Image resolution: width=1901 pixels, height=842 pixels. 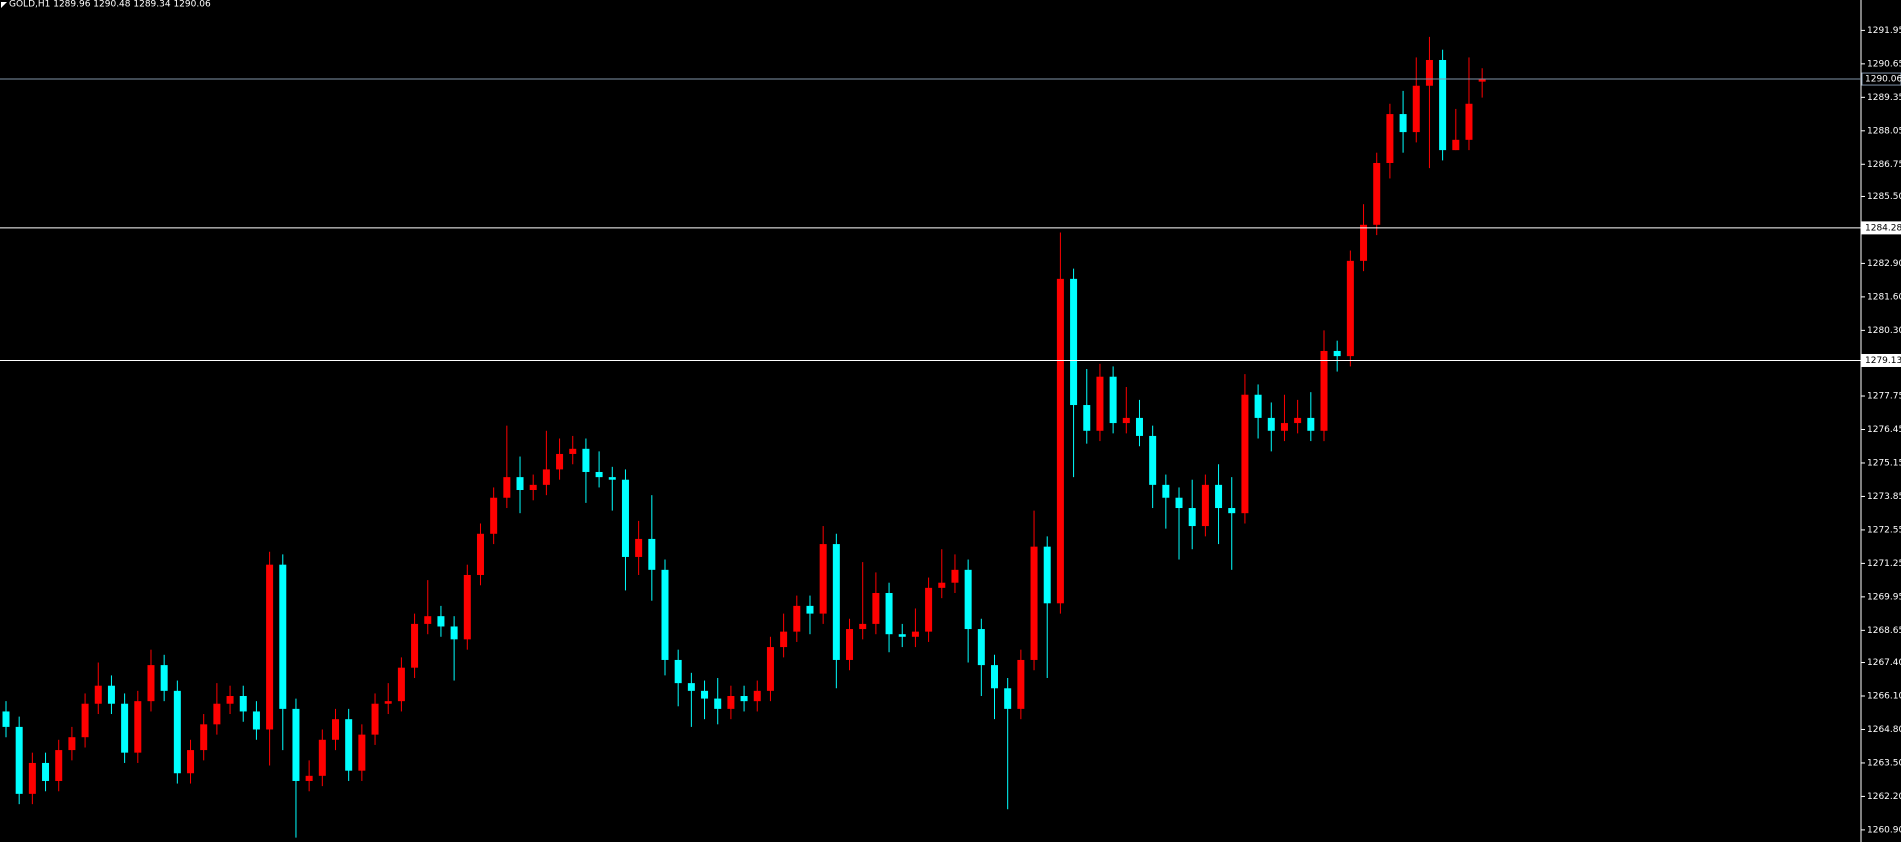 What do you see at coordinates (1884, 730) in the screenshot?
I see `y-tick-label: 1264.80` at bounding box center [1884, 730].